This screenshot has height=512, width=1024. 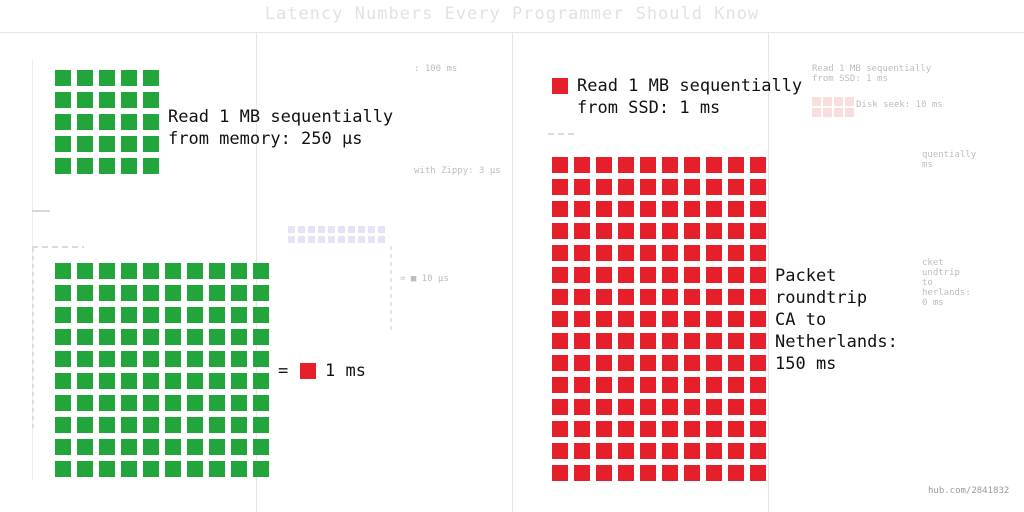 What do you see at coordinates (345, 371) in the screenshot?
I see `equals-1ms-value: 1 ms` at bounding box center [345, 371].